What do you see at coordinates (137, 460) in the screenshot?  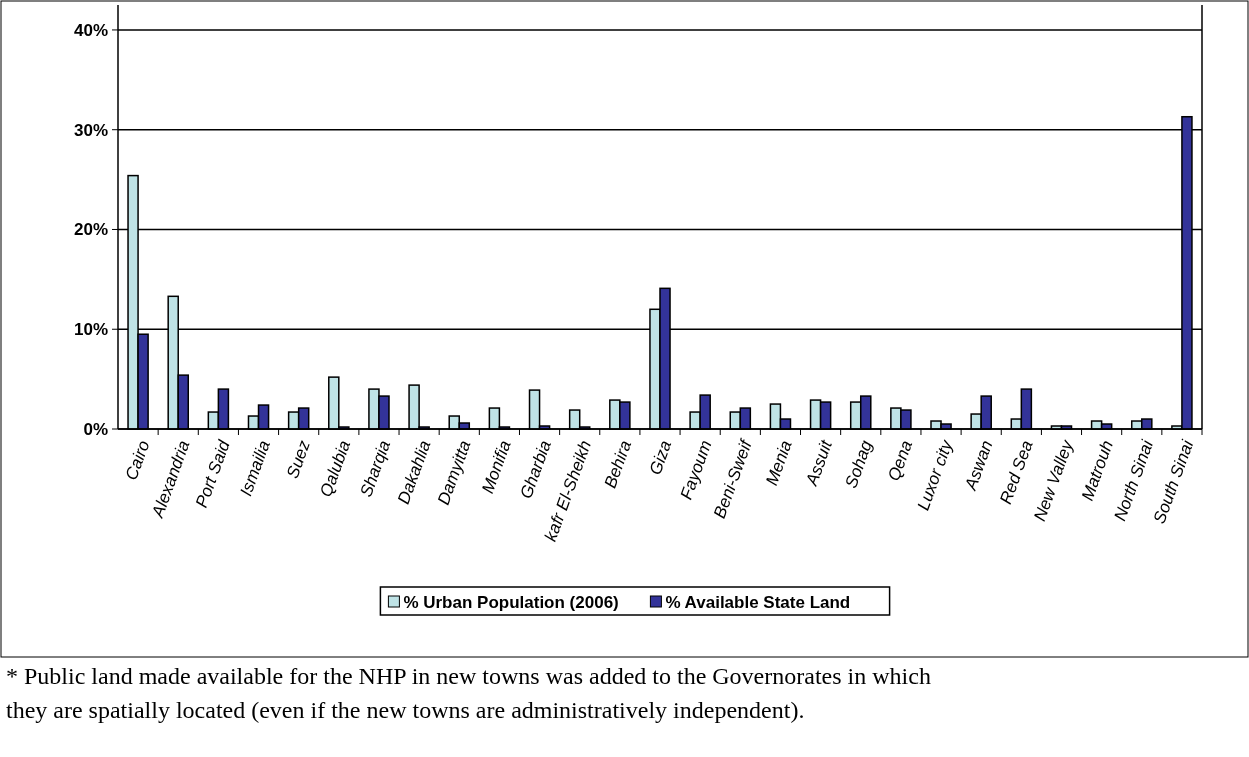 I see `x-tick-label: Cairo` at bounding box center [137, 460].